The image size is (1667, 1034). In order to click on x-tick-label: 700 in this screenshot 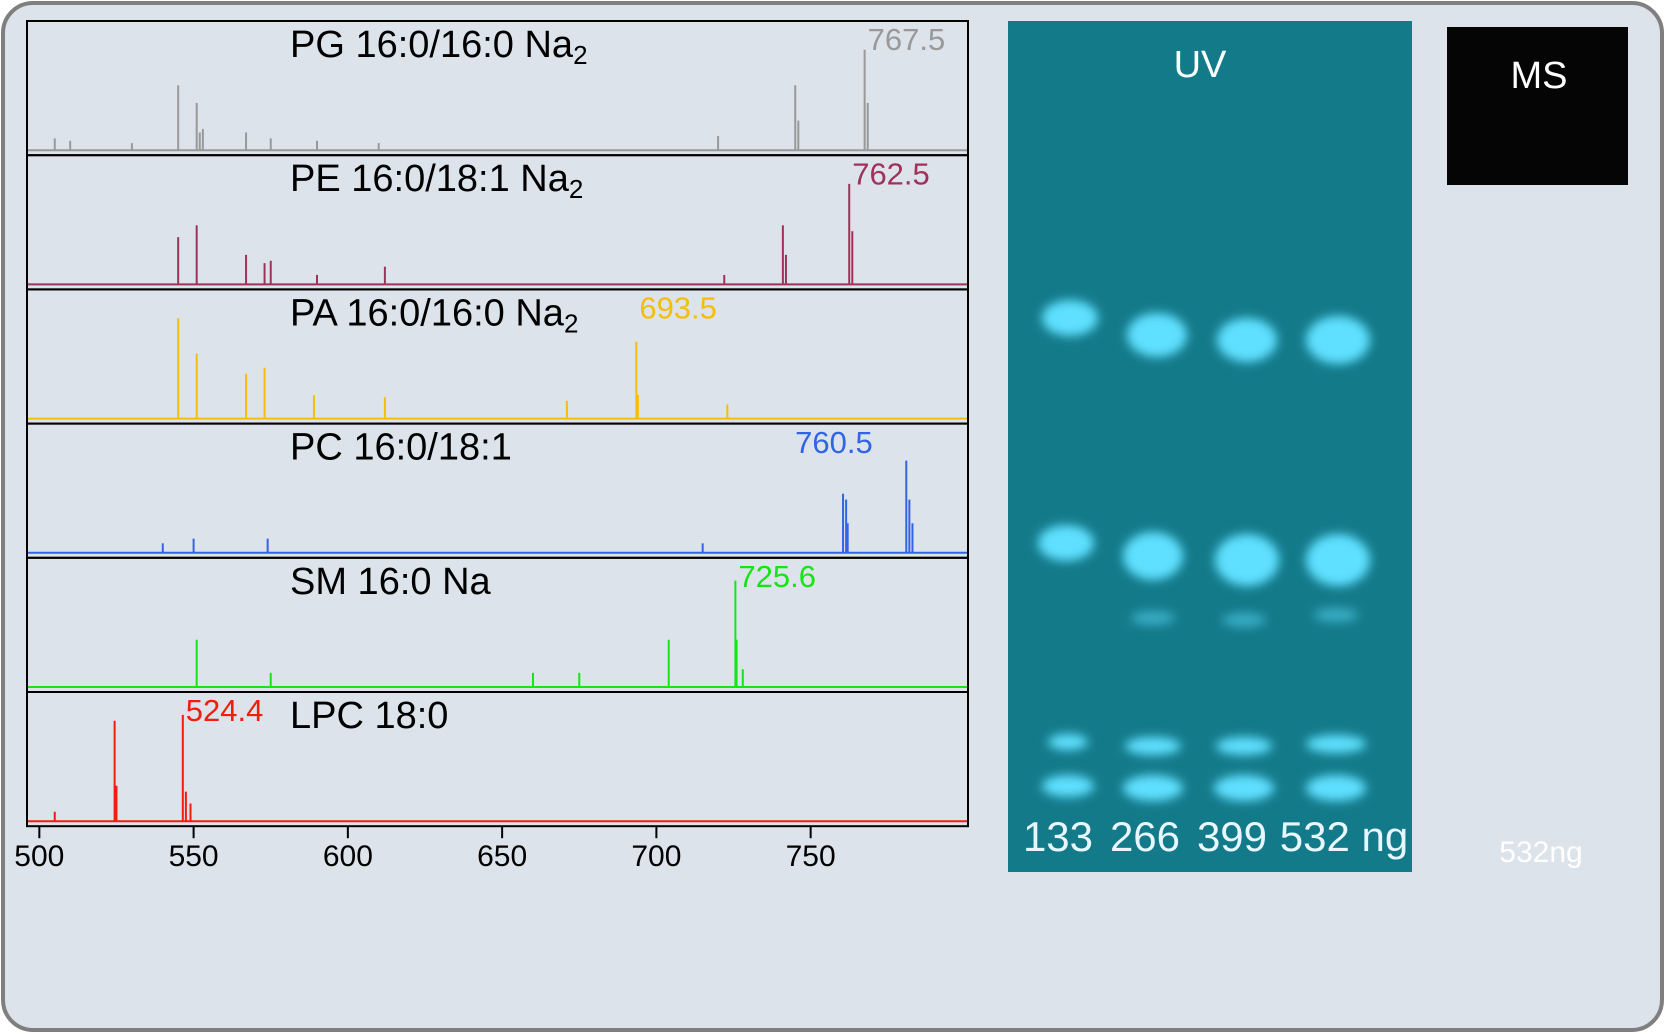, I will do `click(656, 856)`.